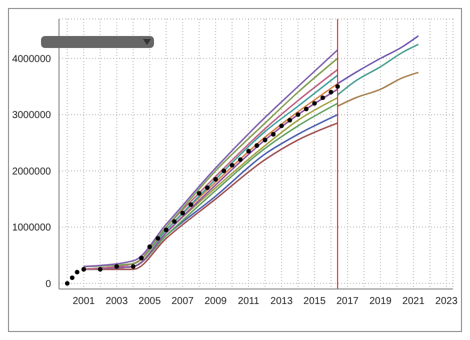 The height and width of the screenshot is (340, 470). What do you see at coordinates (150, 302) in the screenshot?
I see `x-tick-label: 2005` at bounding box center [150, 302].